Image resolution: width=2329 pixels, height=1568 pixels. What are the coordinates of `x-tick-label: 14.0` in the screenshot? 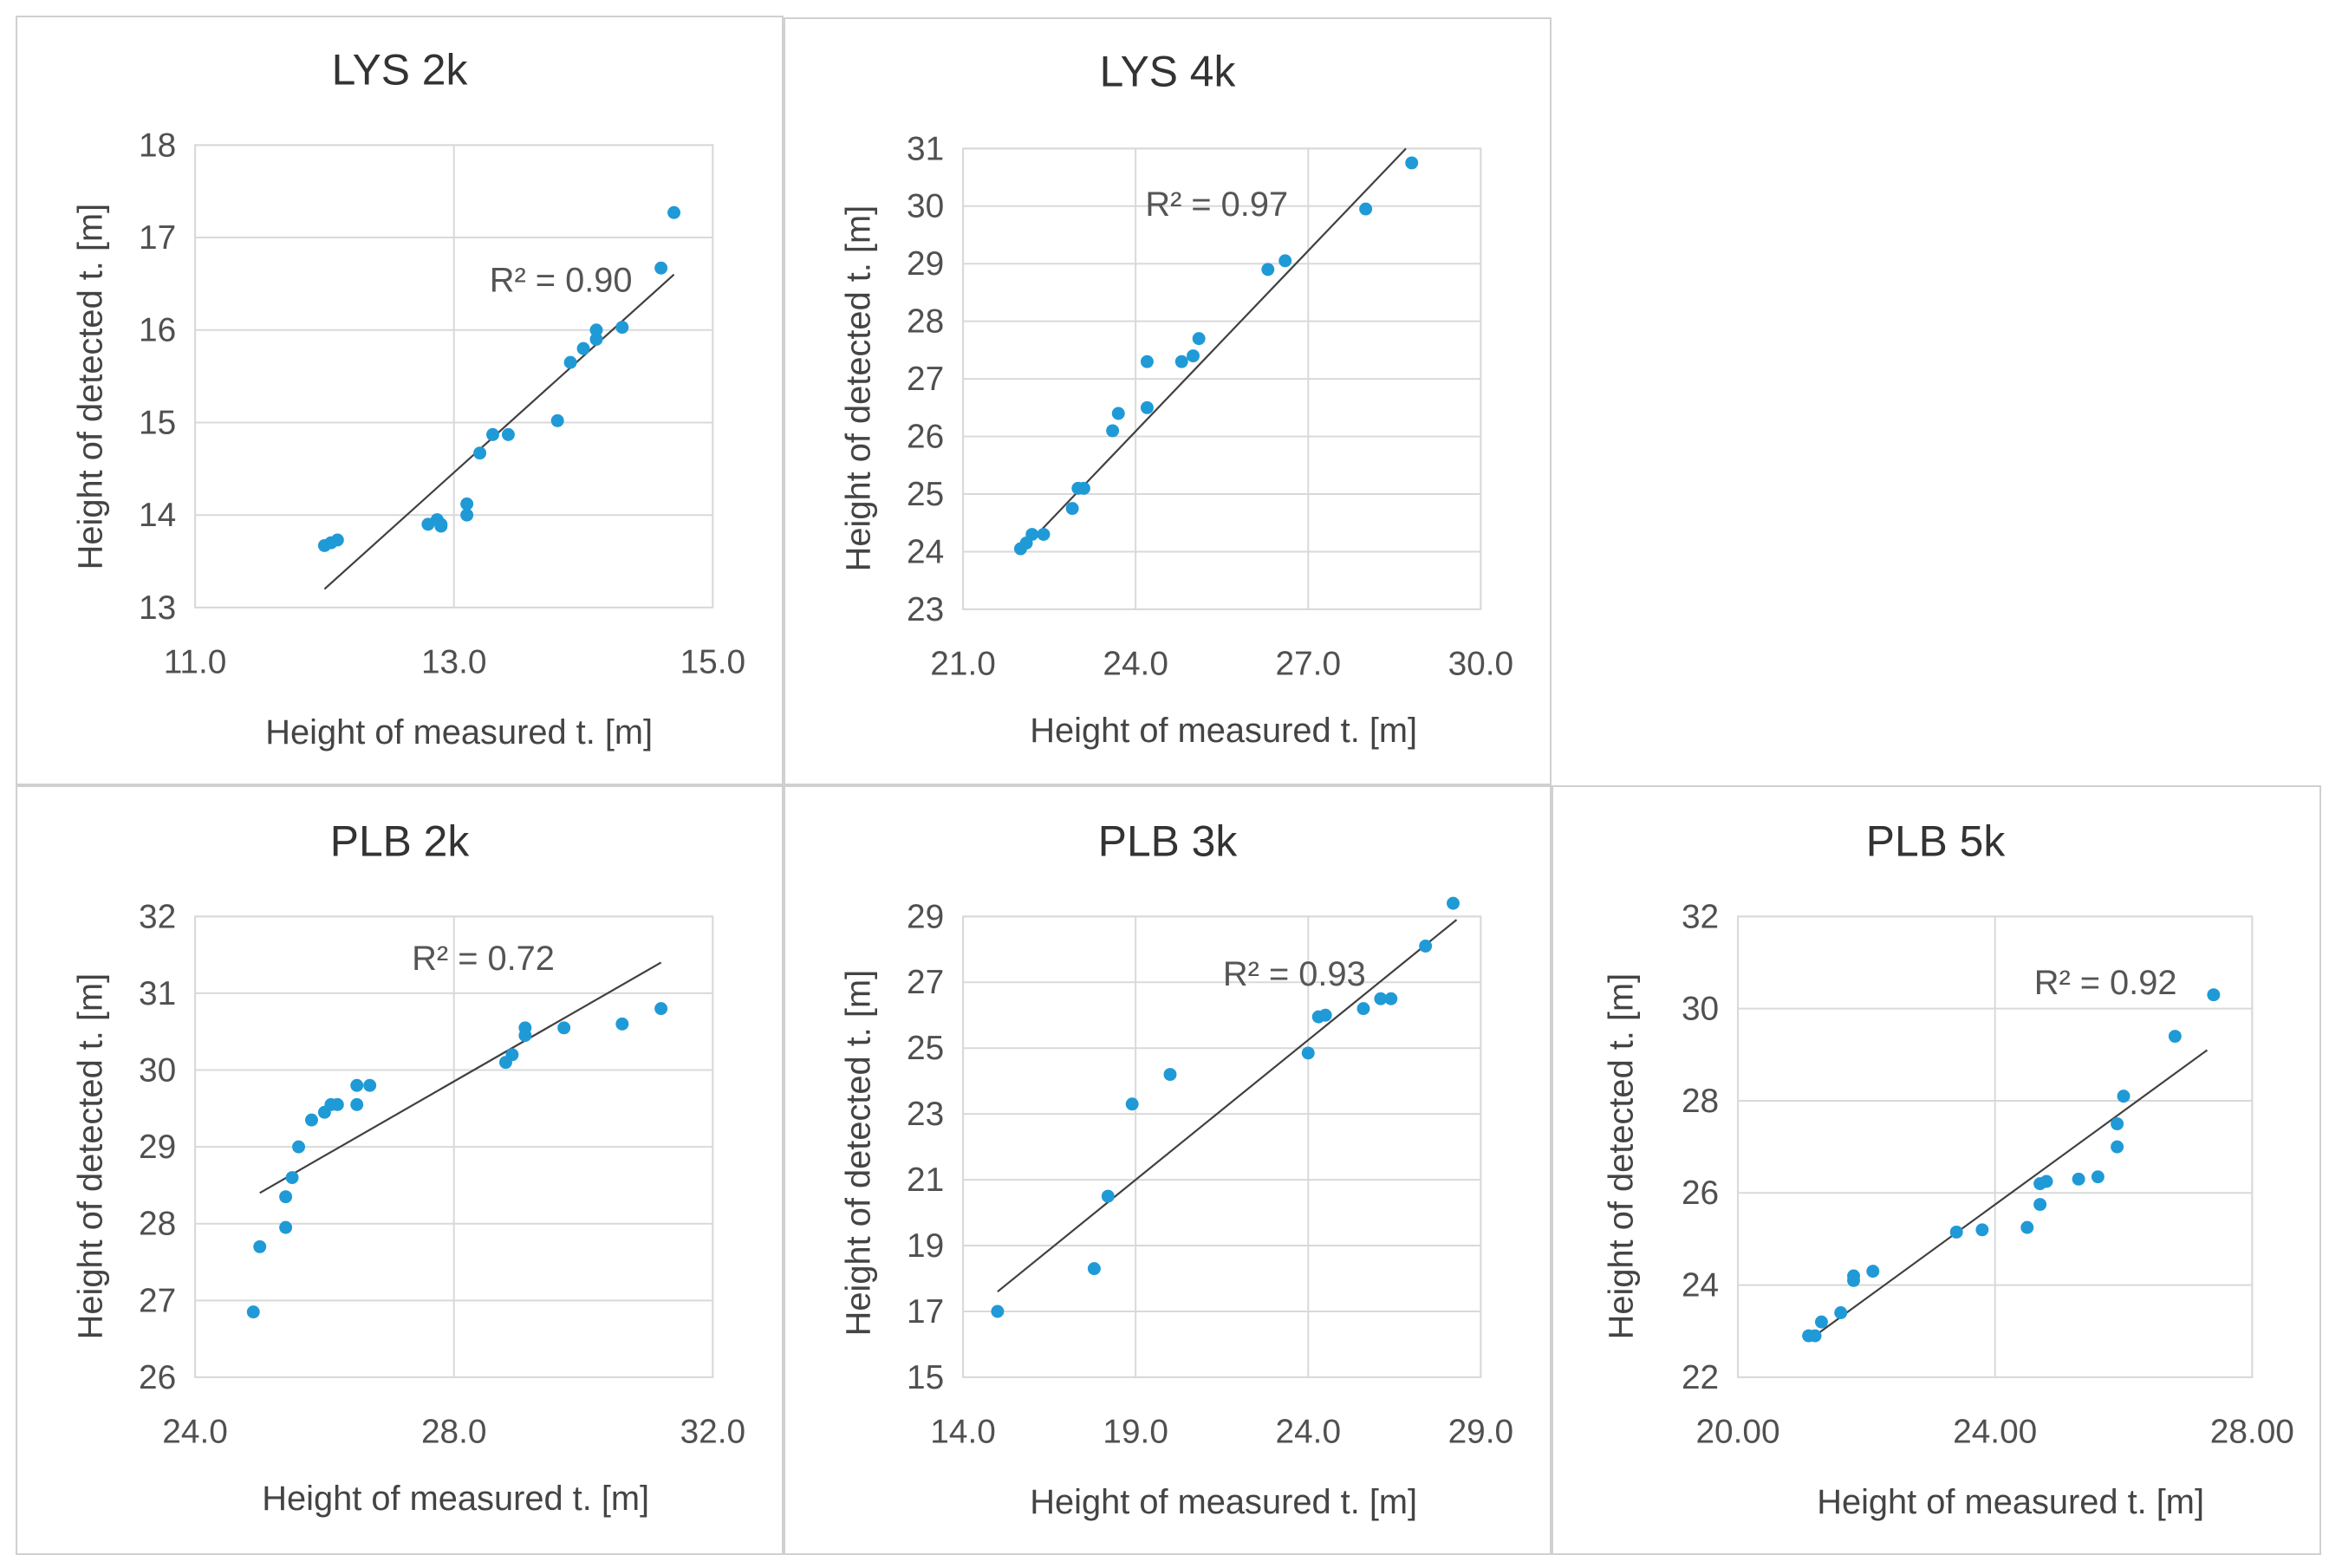 It's located at (963, 1432).